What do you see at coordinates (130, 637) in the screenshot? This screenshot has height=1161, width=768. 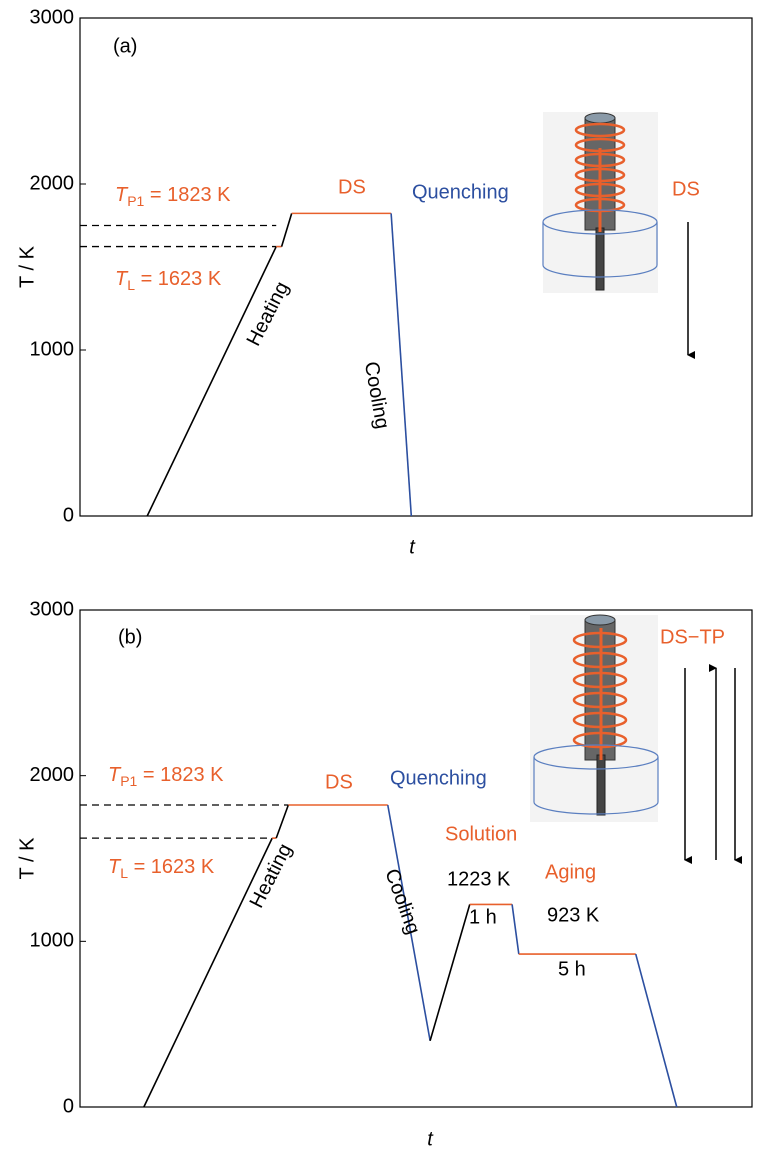 I see `panel-label: (b)` at bounding box center [130, 637].